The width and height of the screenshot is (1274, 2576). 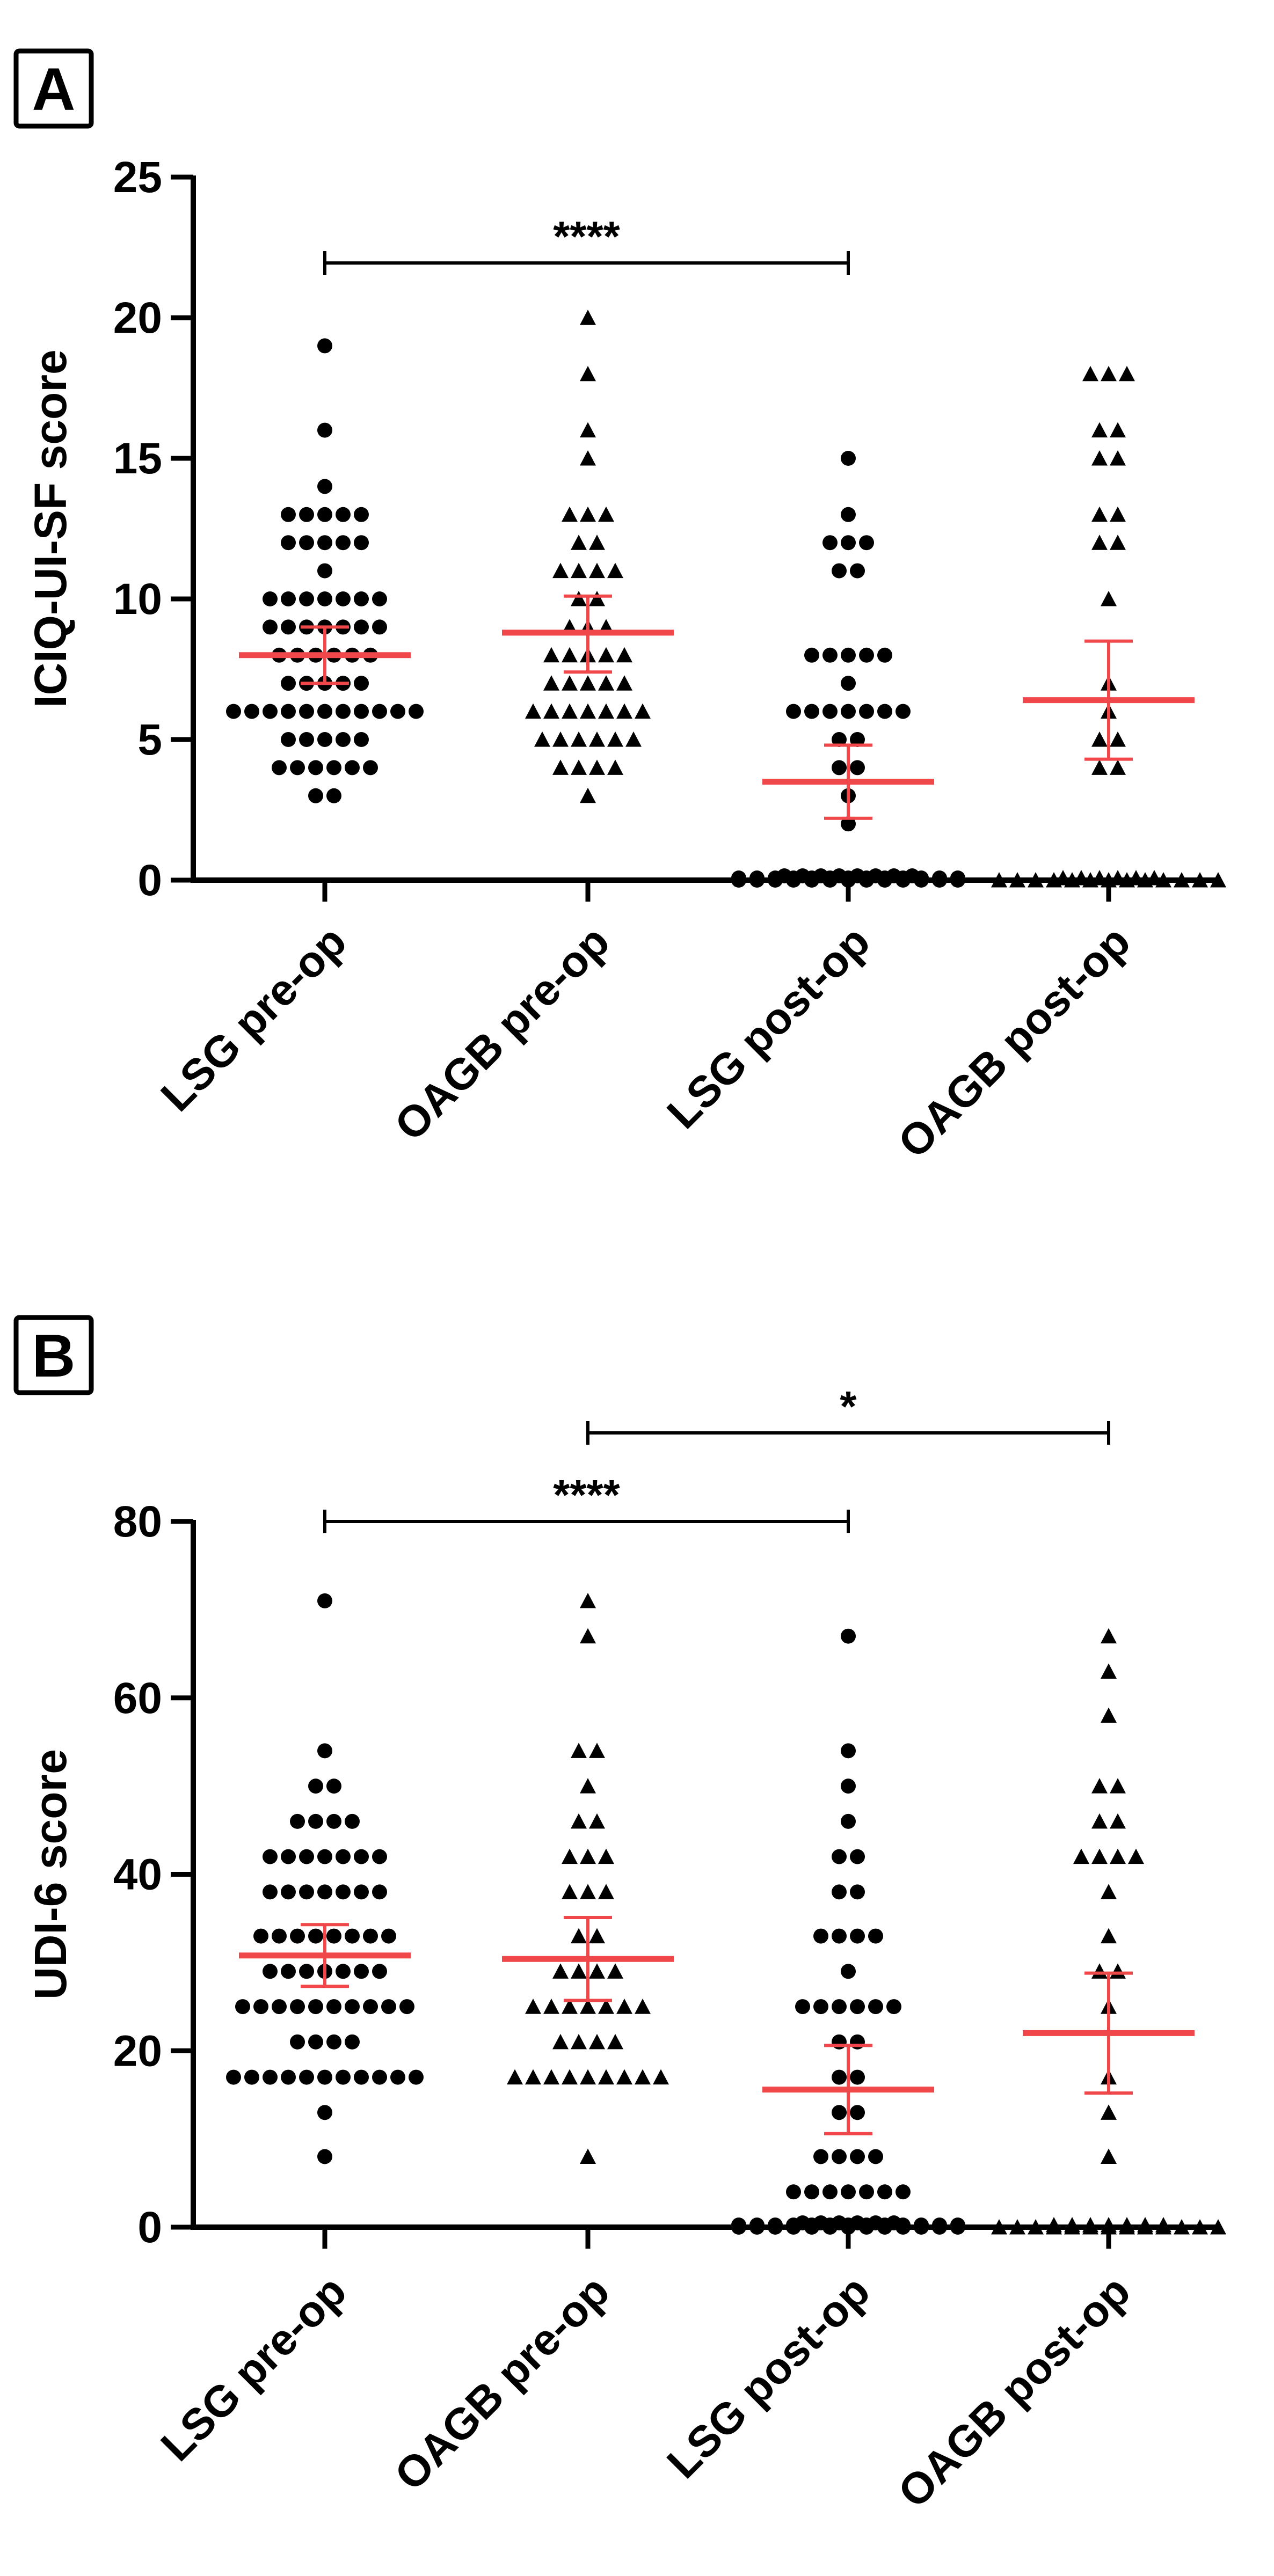 I want to click on panel-label-box, so click(x=54, y=1355).